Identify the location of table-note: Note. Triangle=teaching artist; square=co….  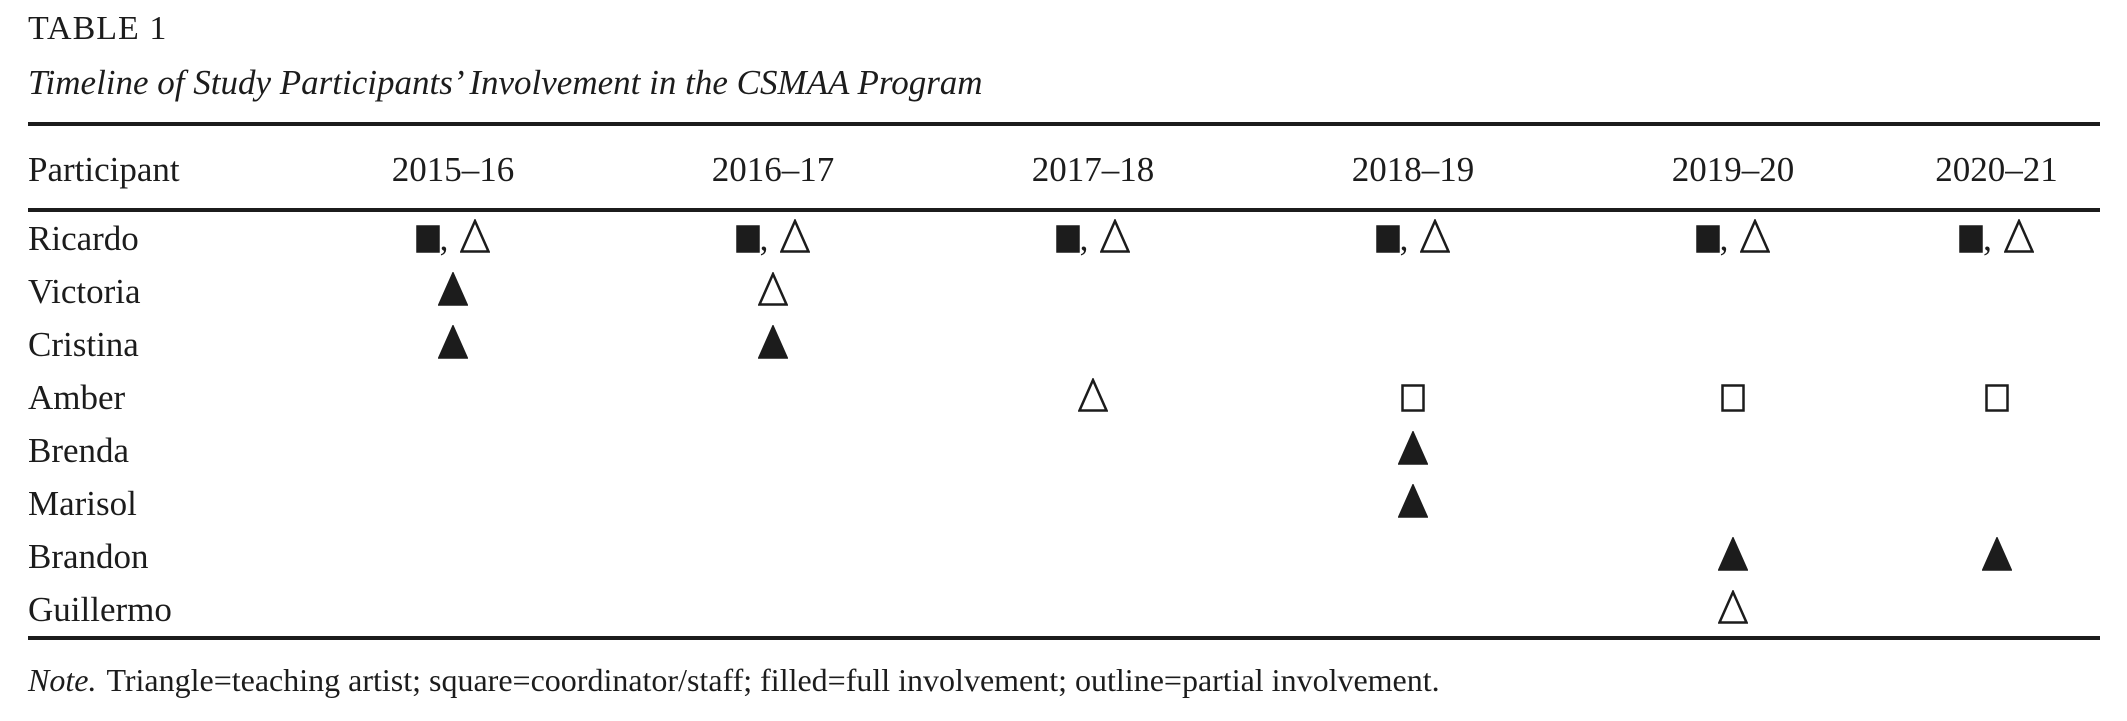
(1065, 680).